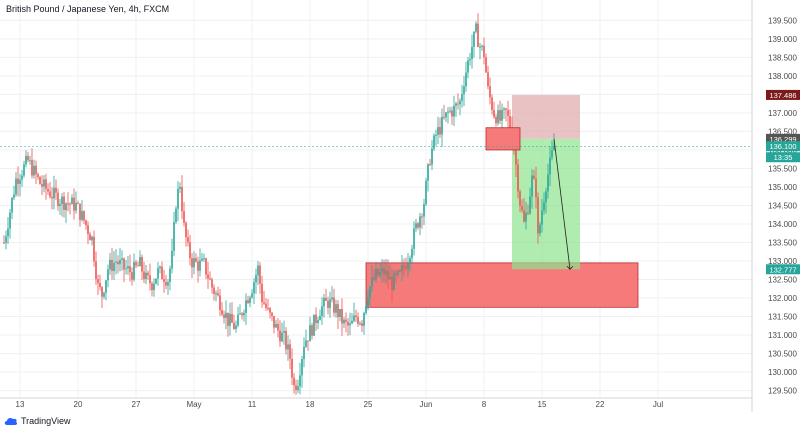 Image resolution: width=800 pixels, height=432 pixels. Describe the element at coordinates (46, 421) in the screenshot. I see `watermark-label: TradingView` at that location.